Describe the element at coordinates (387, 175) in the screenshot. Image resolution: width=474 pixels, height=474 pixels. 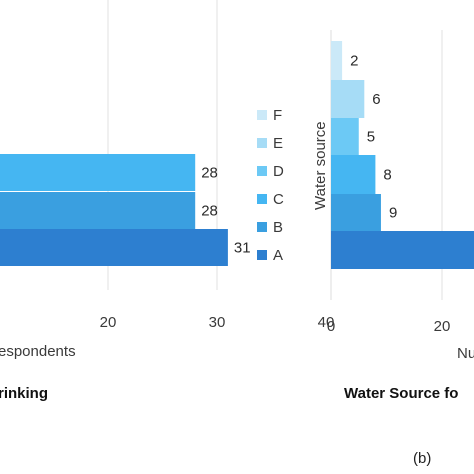
I see `panel-b-data-label-c: 8` at that location.